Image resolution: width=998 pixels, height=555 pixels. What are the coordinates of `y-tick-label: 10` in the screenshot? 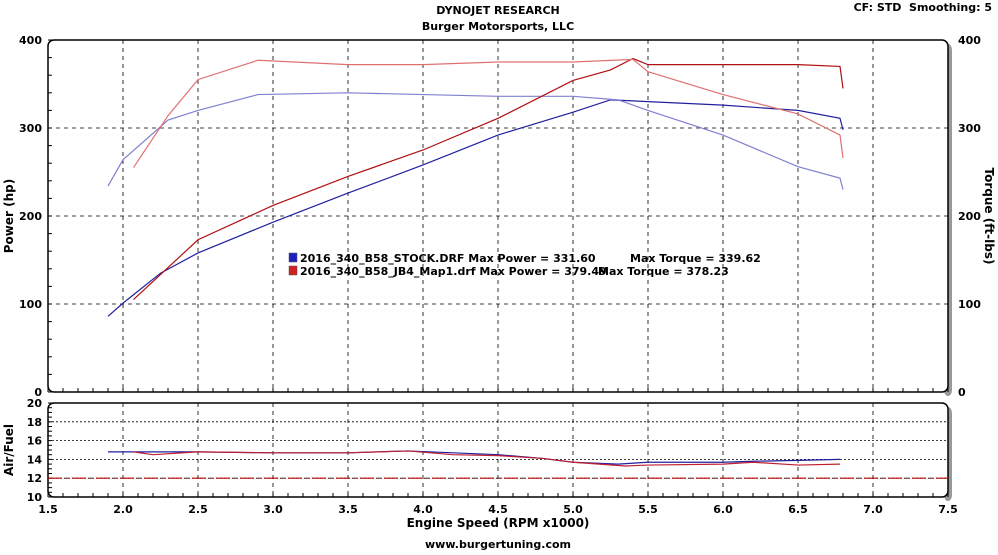 It's located at (35, 497).